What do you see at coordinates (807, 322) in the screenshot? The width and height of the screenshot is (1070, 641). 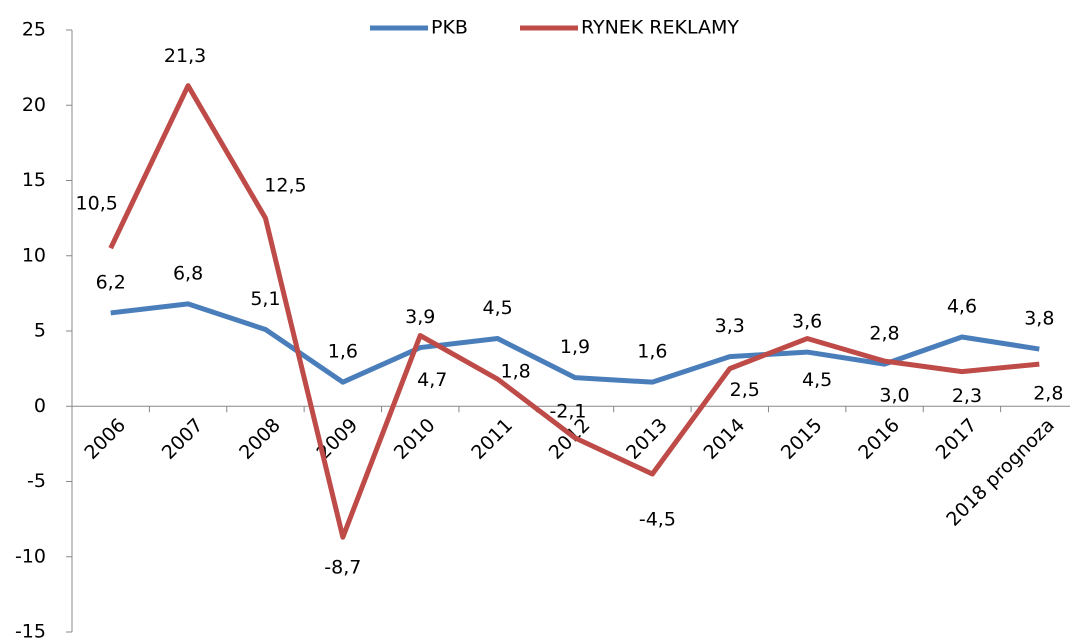 I see `data-label: 3,6` at bounding box center [807, 322].